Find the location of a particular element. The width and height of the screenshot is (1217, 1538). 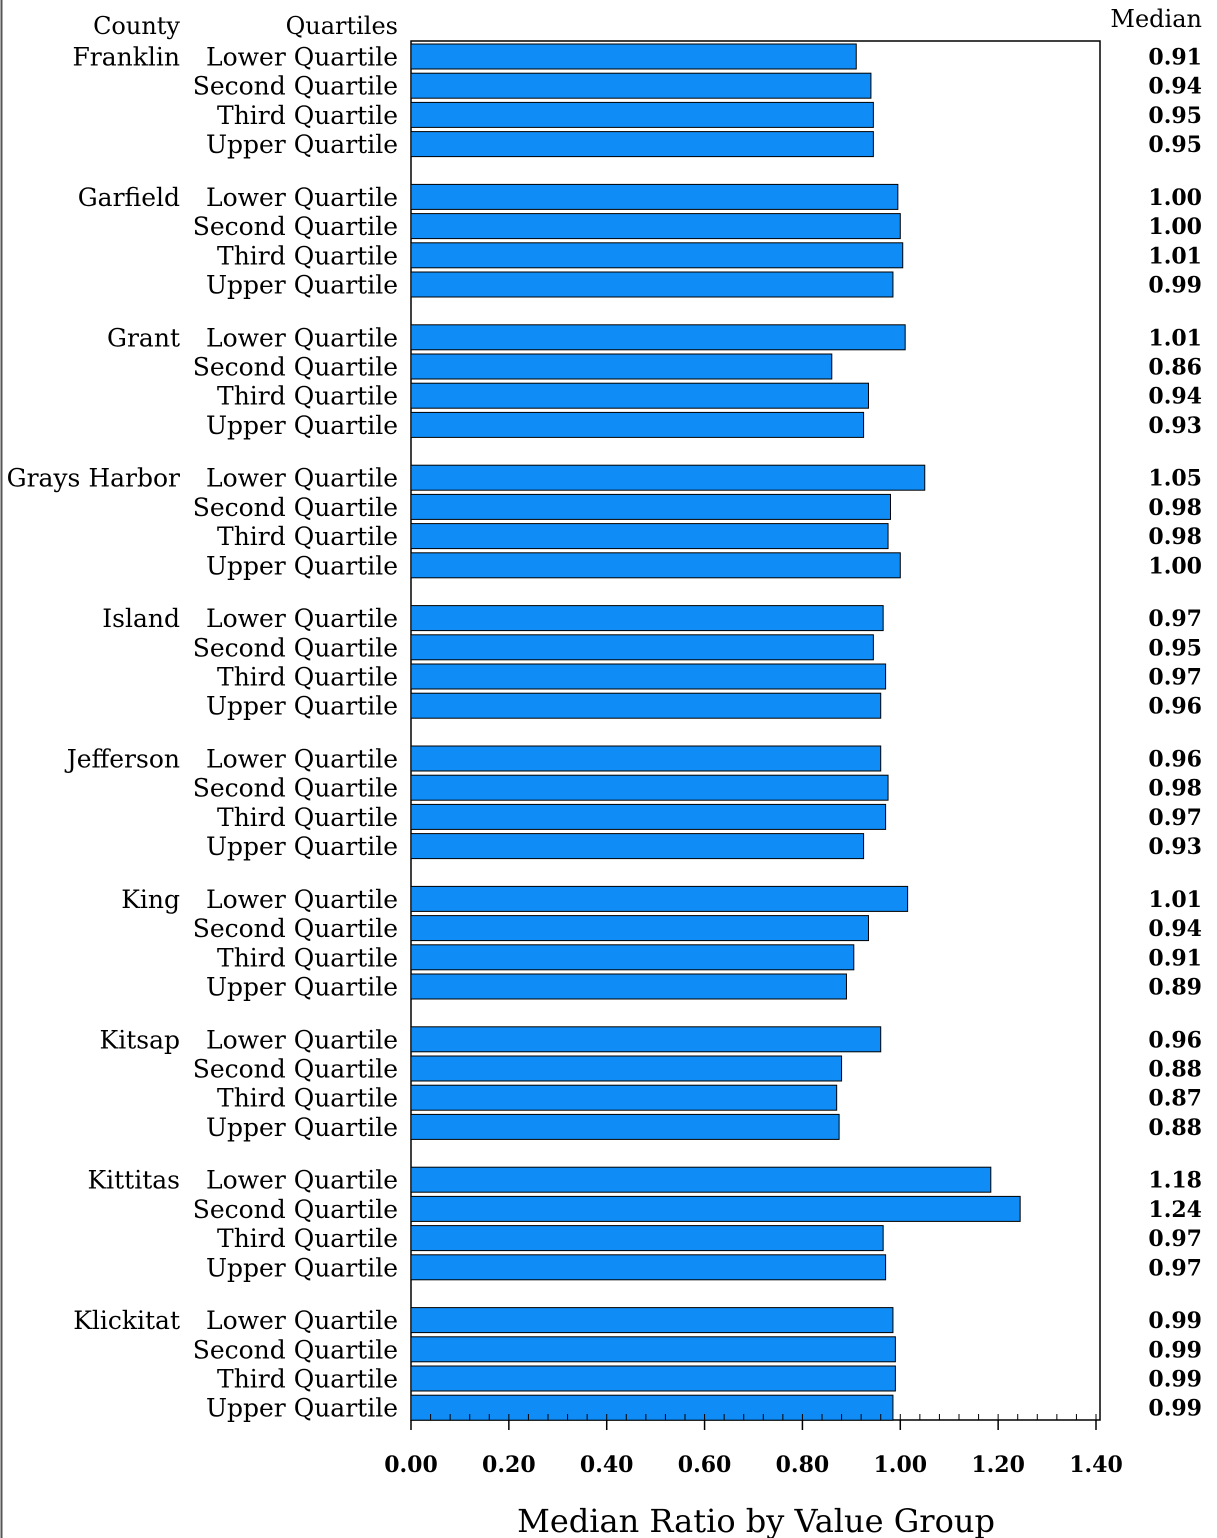

county-label: Franklin is located at coordinates (126, 57).